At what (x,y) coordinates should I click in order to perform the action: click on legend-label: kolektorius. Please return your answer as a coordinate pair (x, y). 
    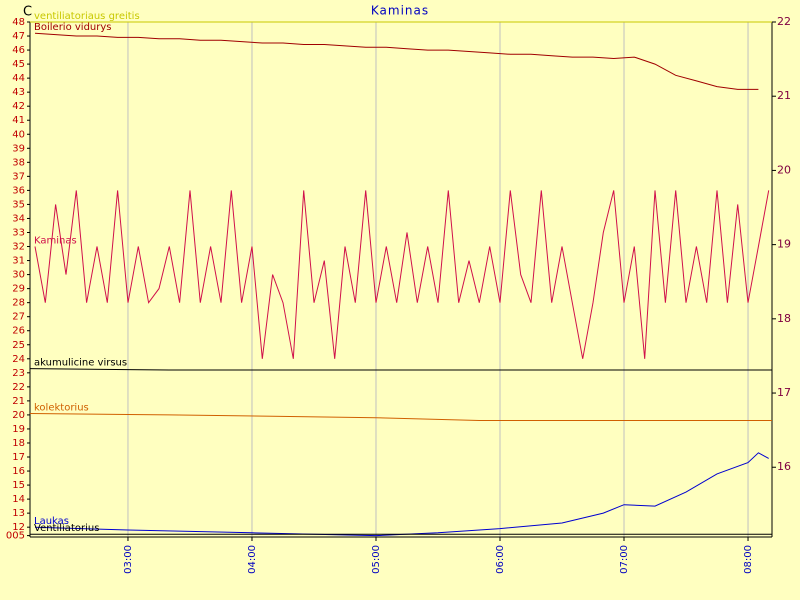
    Looking at the image, I should click on (61, 408).